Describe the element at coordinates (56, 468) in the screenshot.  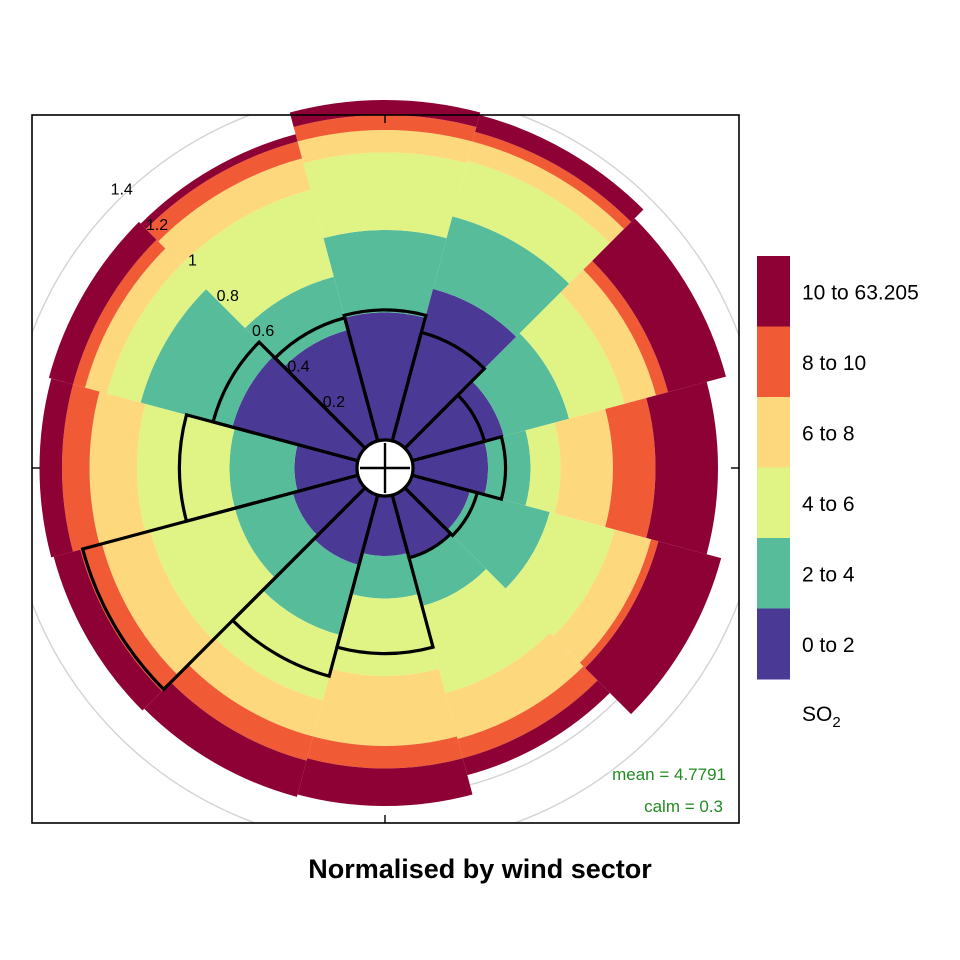
I see `bar-segment-dir270-bin5` at that location.